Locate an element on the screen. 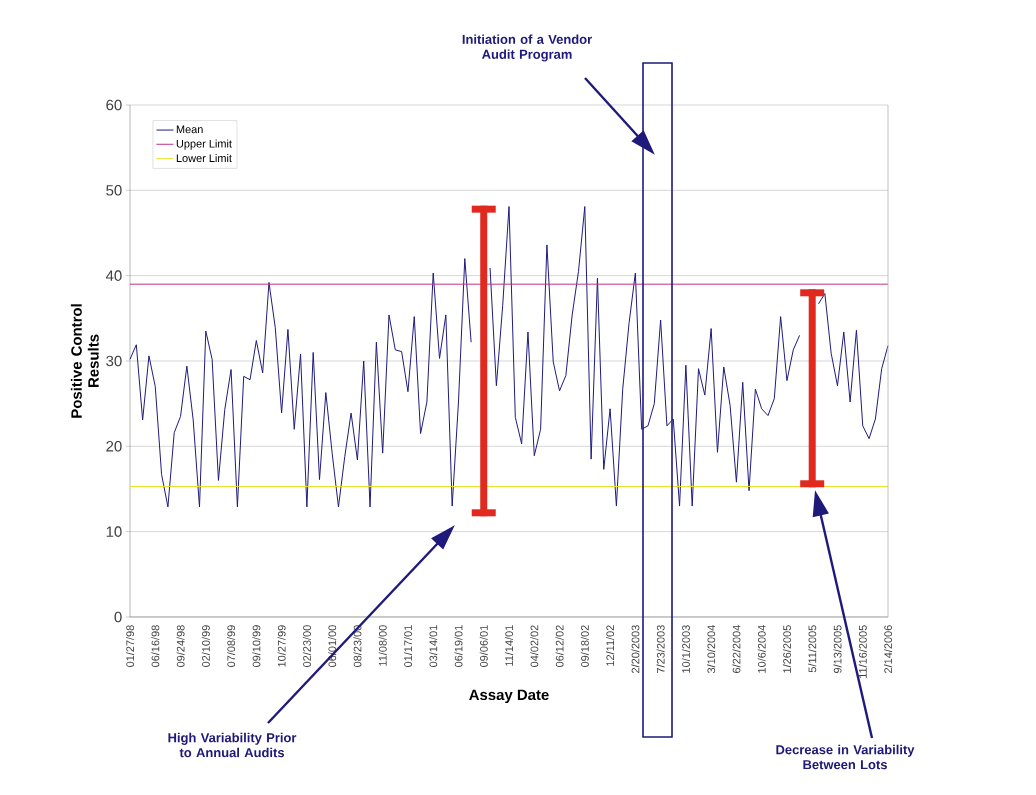 Image resolution: width=1036 pixels, height=795 pixels. x-tick-label: 7/23/2003 is located at coordinates (660, 649).